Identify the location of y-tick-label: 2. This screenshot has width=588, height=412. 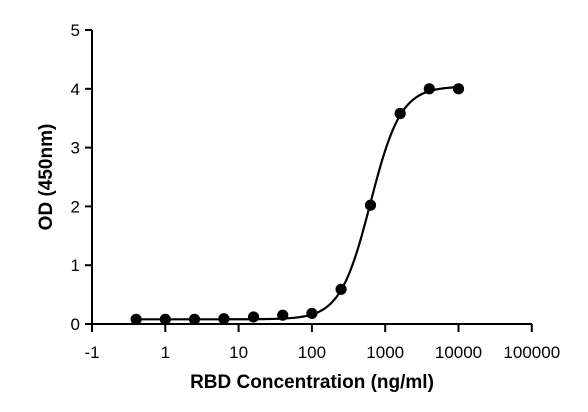
(75, 206).